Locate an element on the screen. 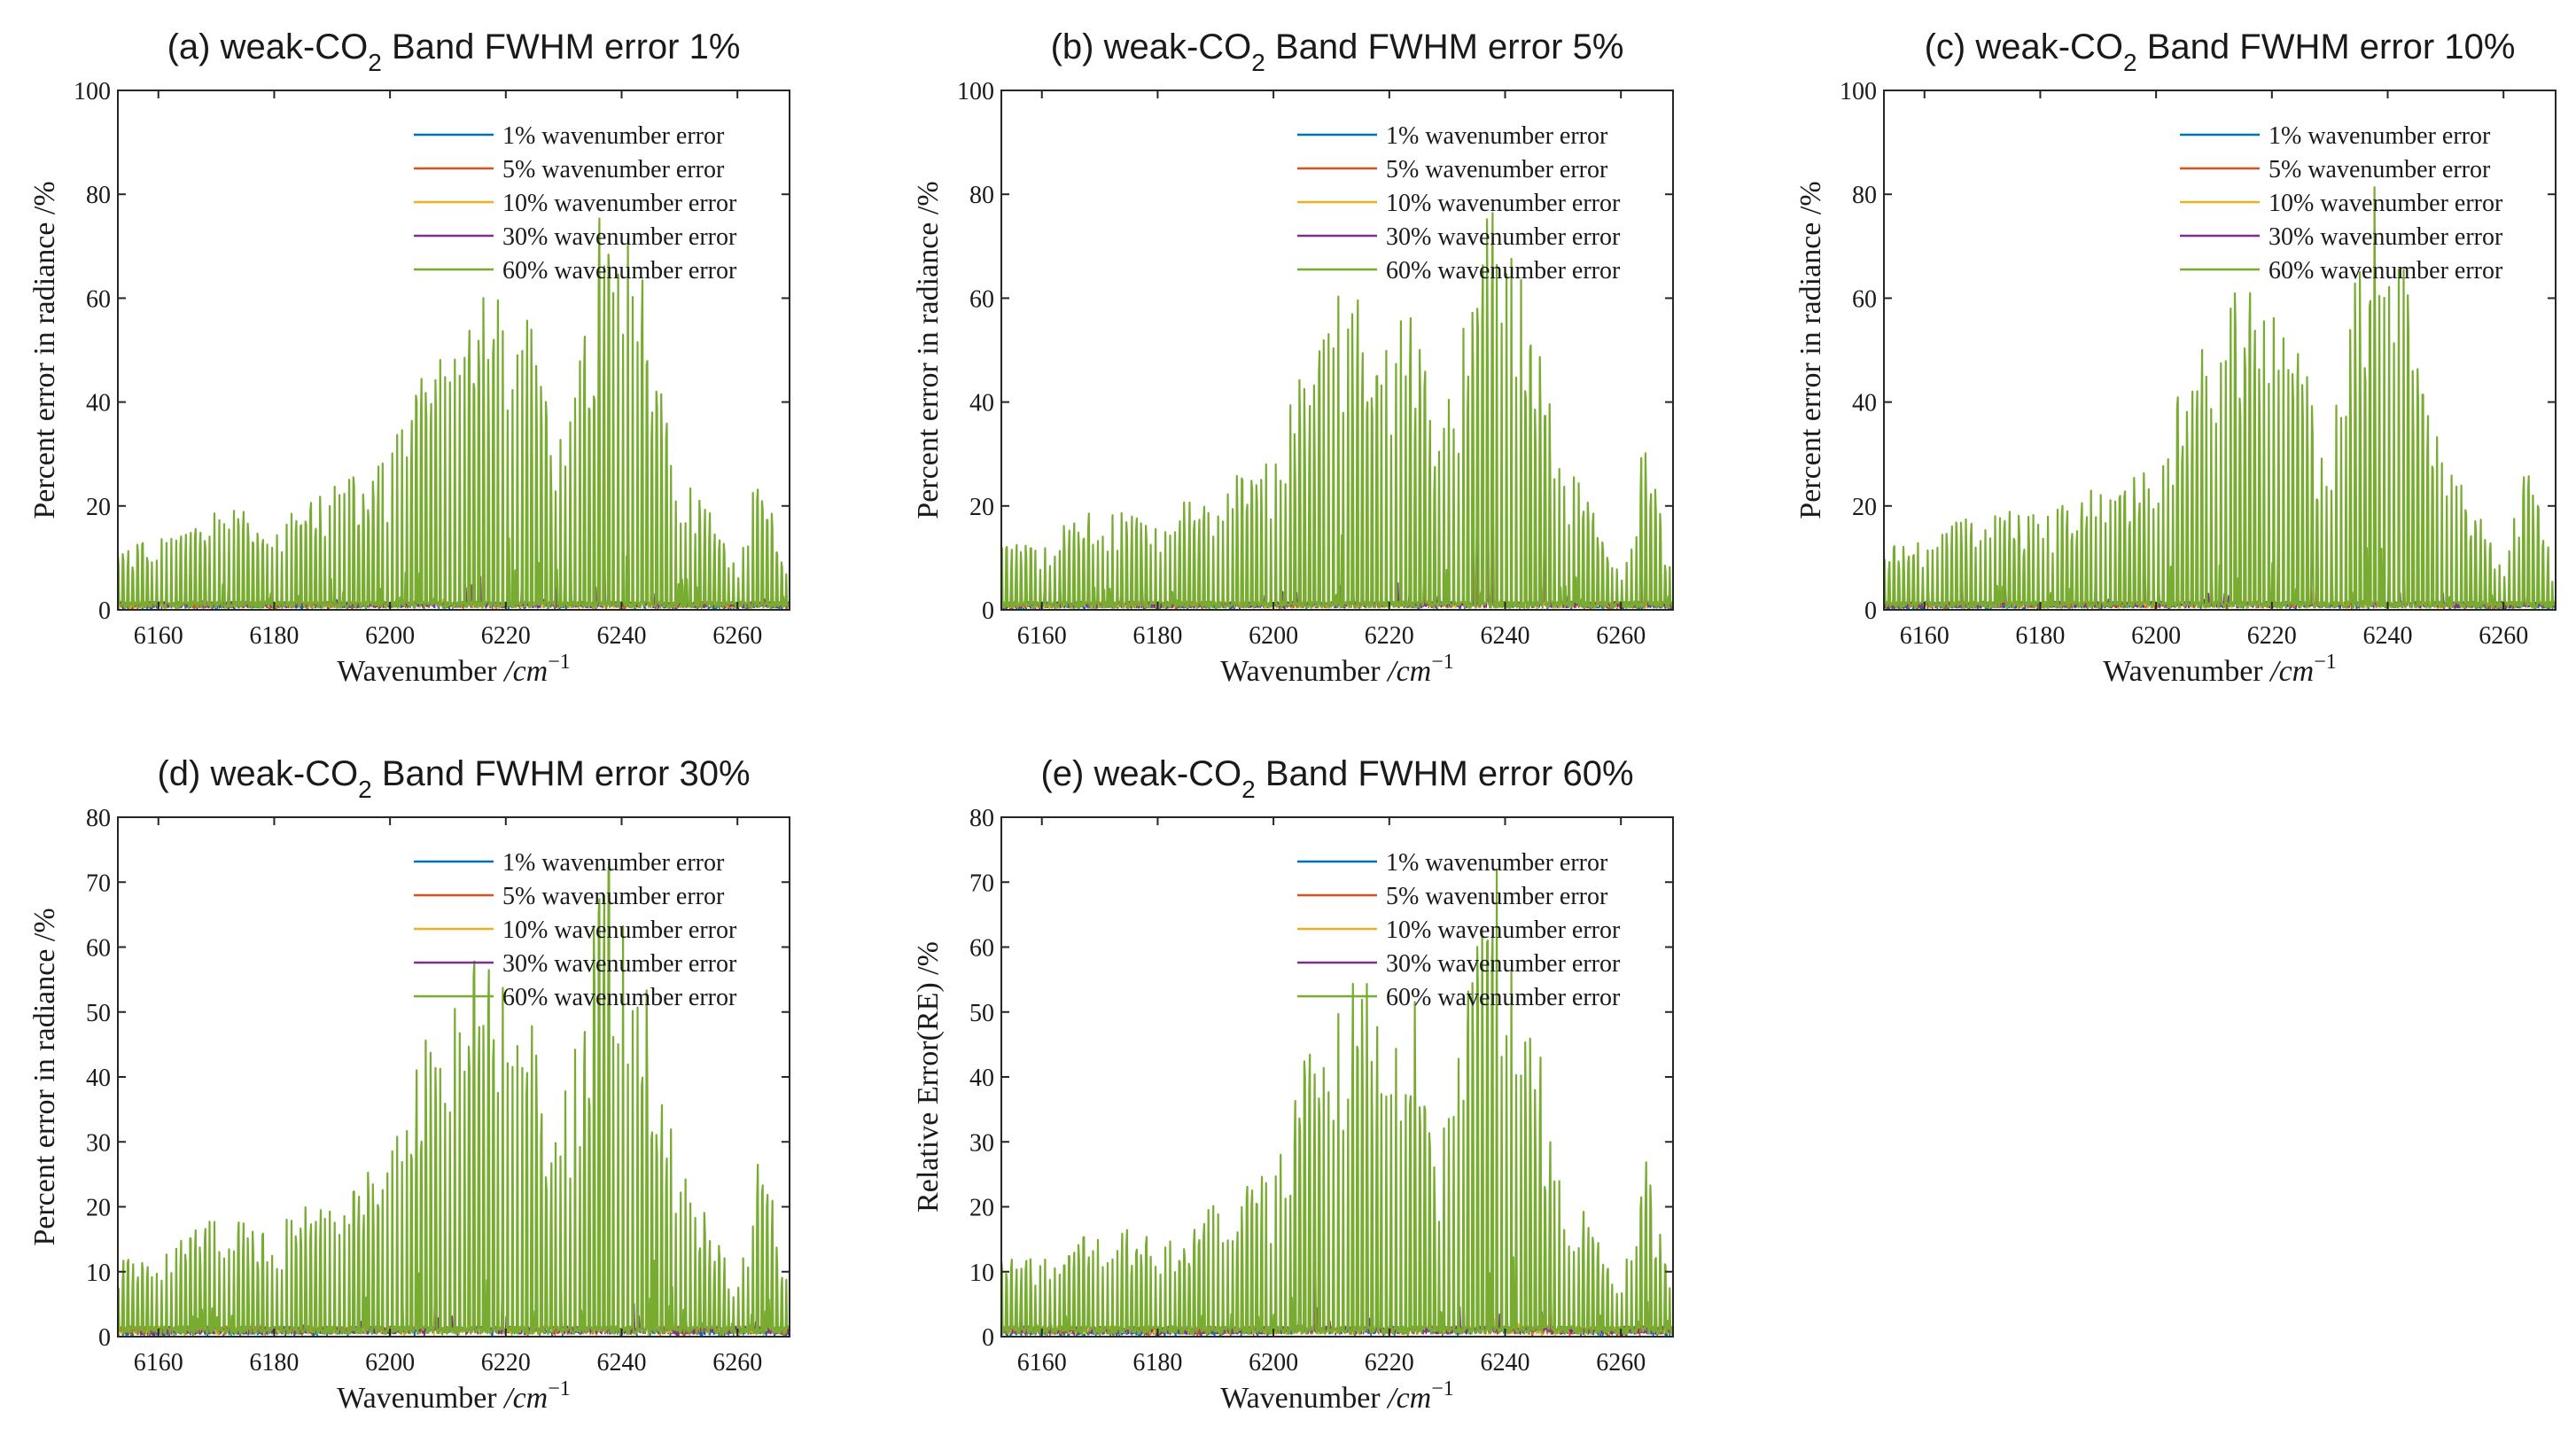  chart-title: (d) weak-CO2 Band FWHM error 30% is located at coordinates (453, 778).